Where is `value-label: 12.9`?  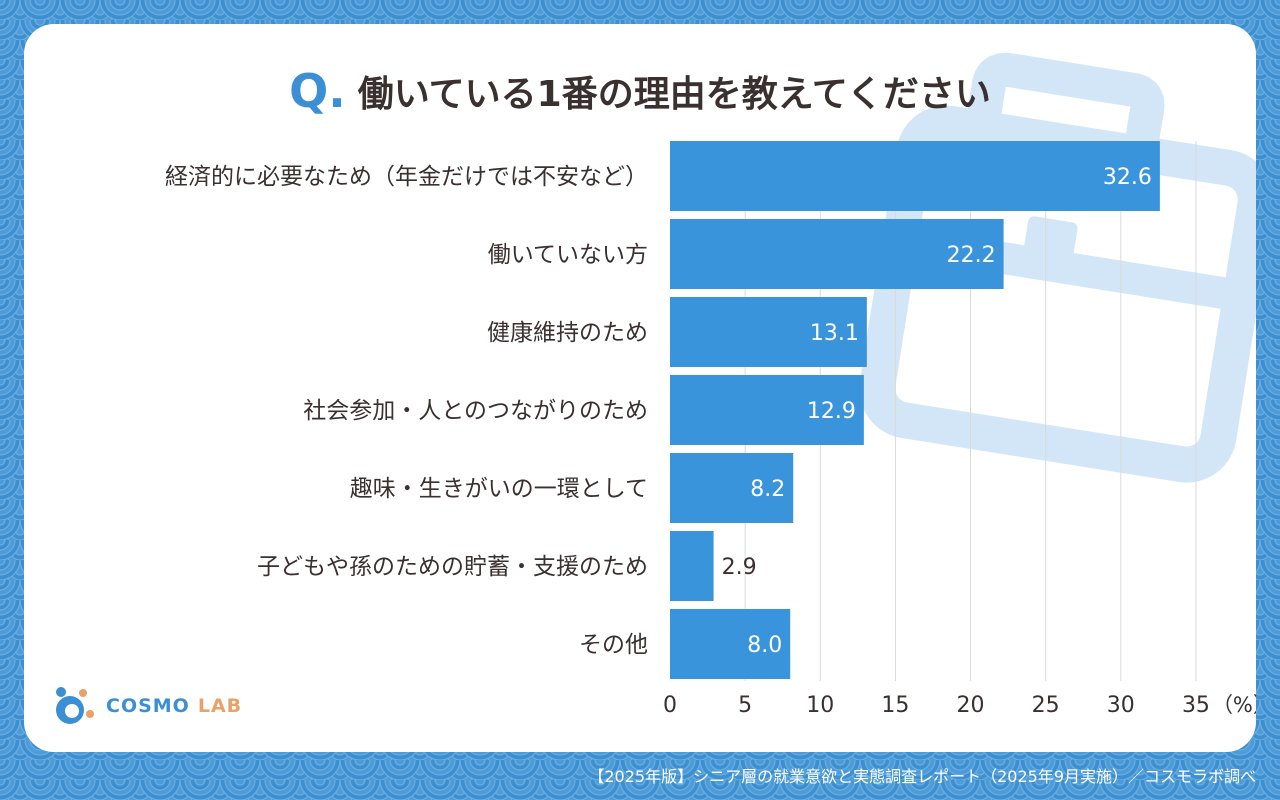
value-label: 12.9 is located at coordinates (831, 411).